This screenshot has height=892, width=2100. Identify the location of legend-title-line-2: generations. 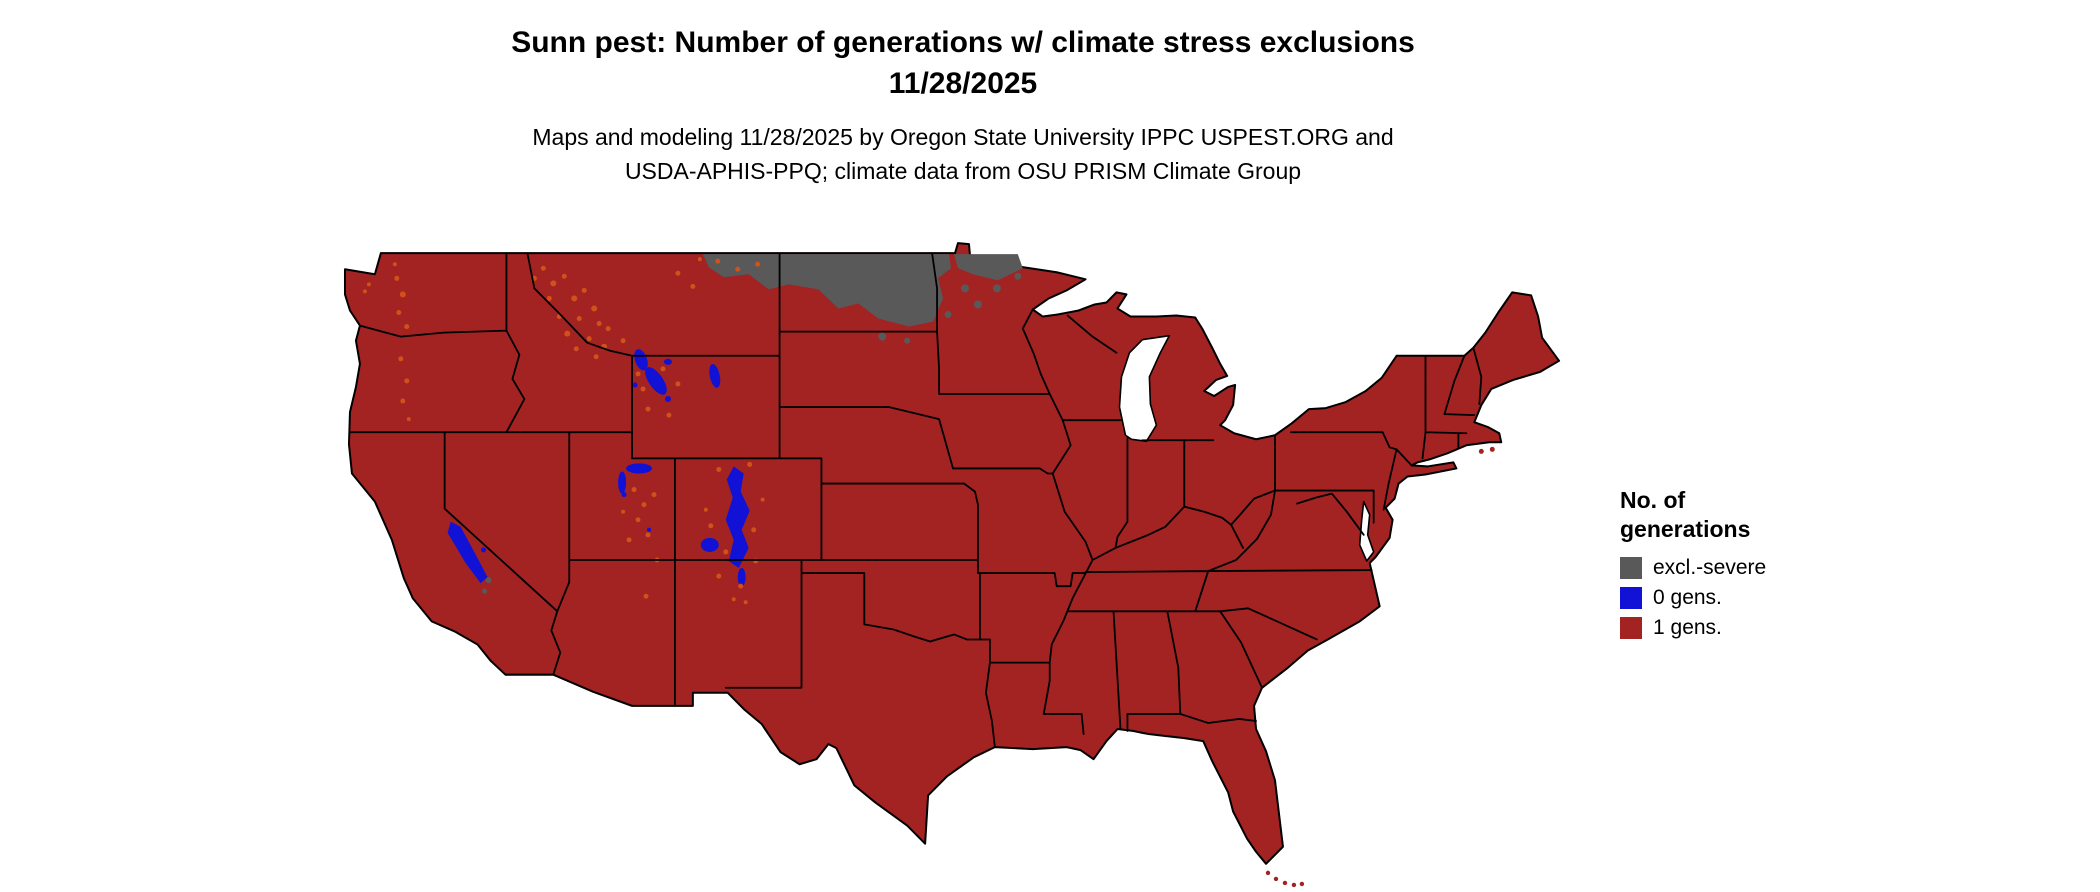
(1685, 529).